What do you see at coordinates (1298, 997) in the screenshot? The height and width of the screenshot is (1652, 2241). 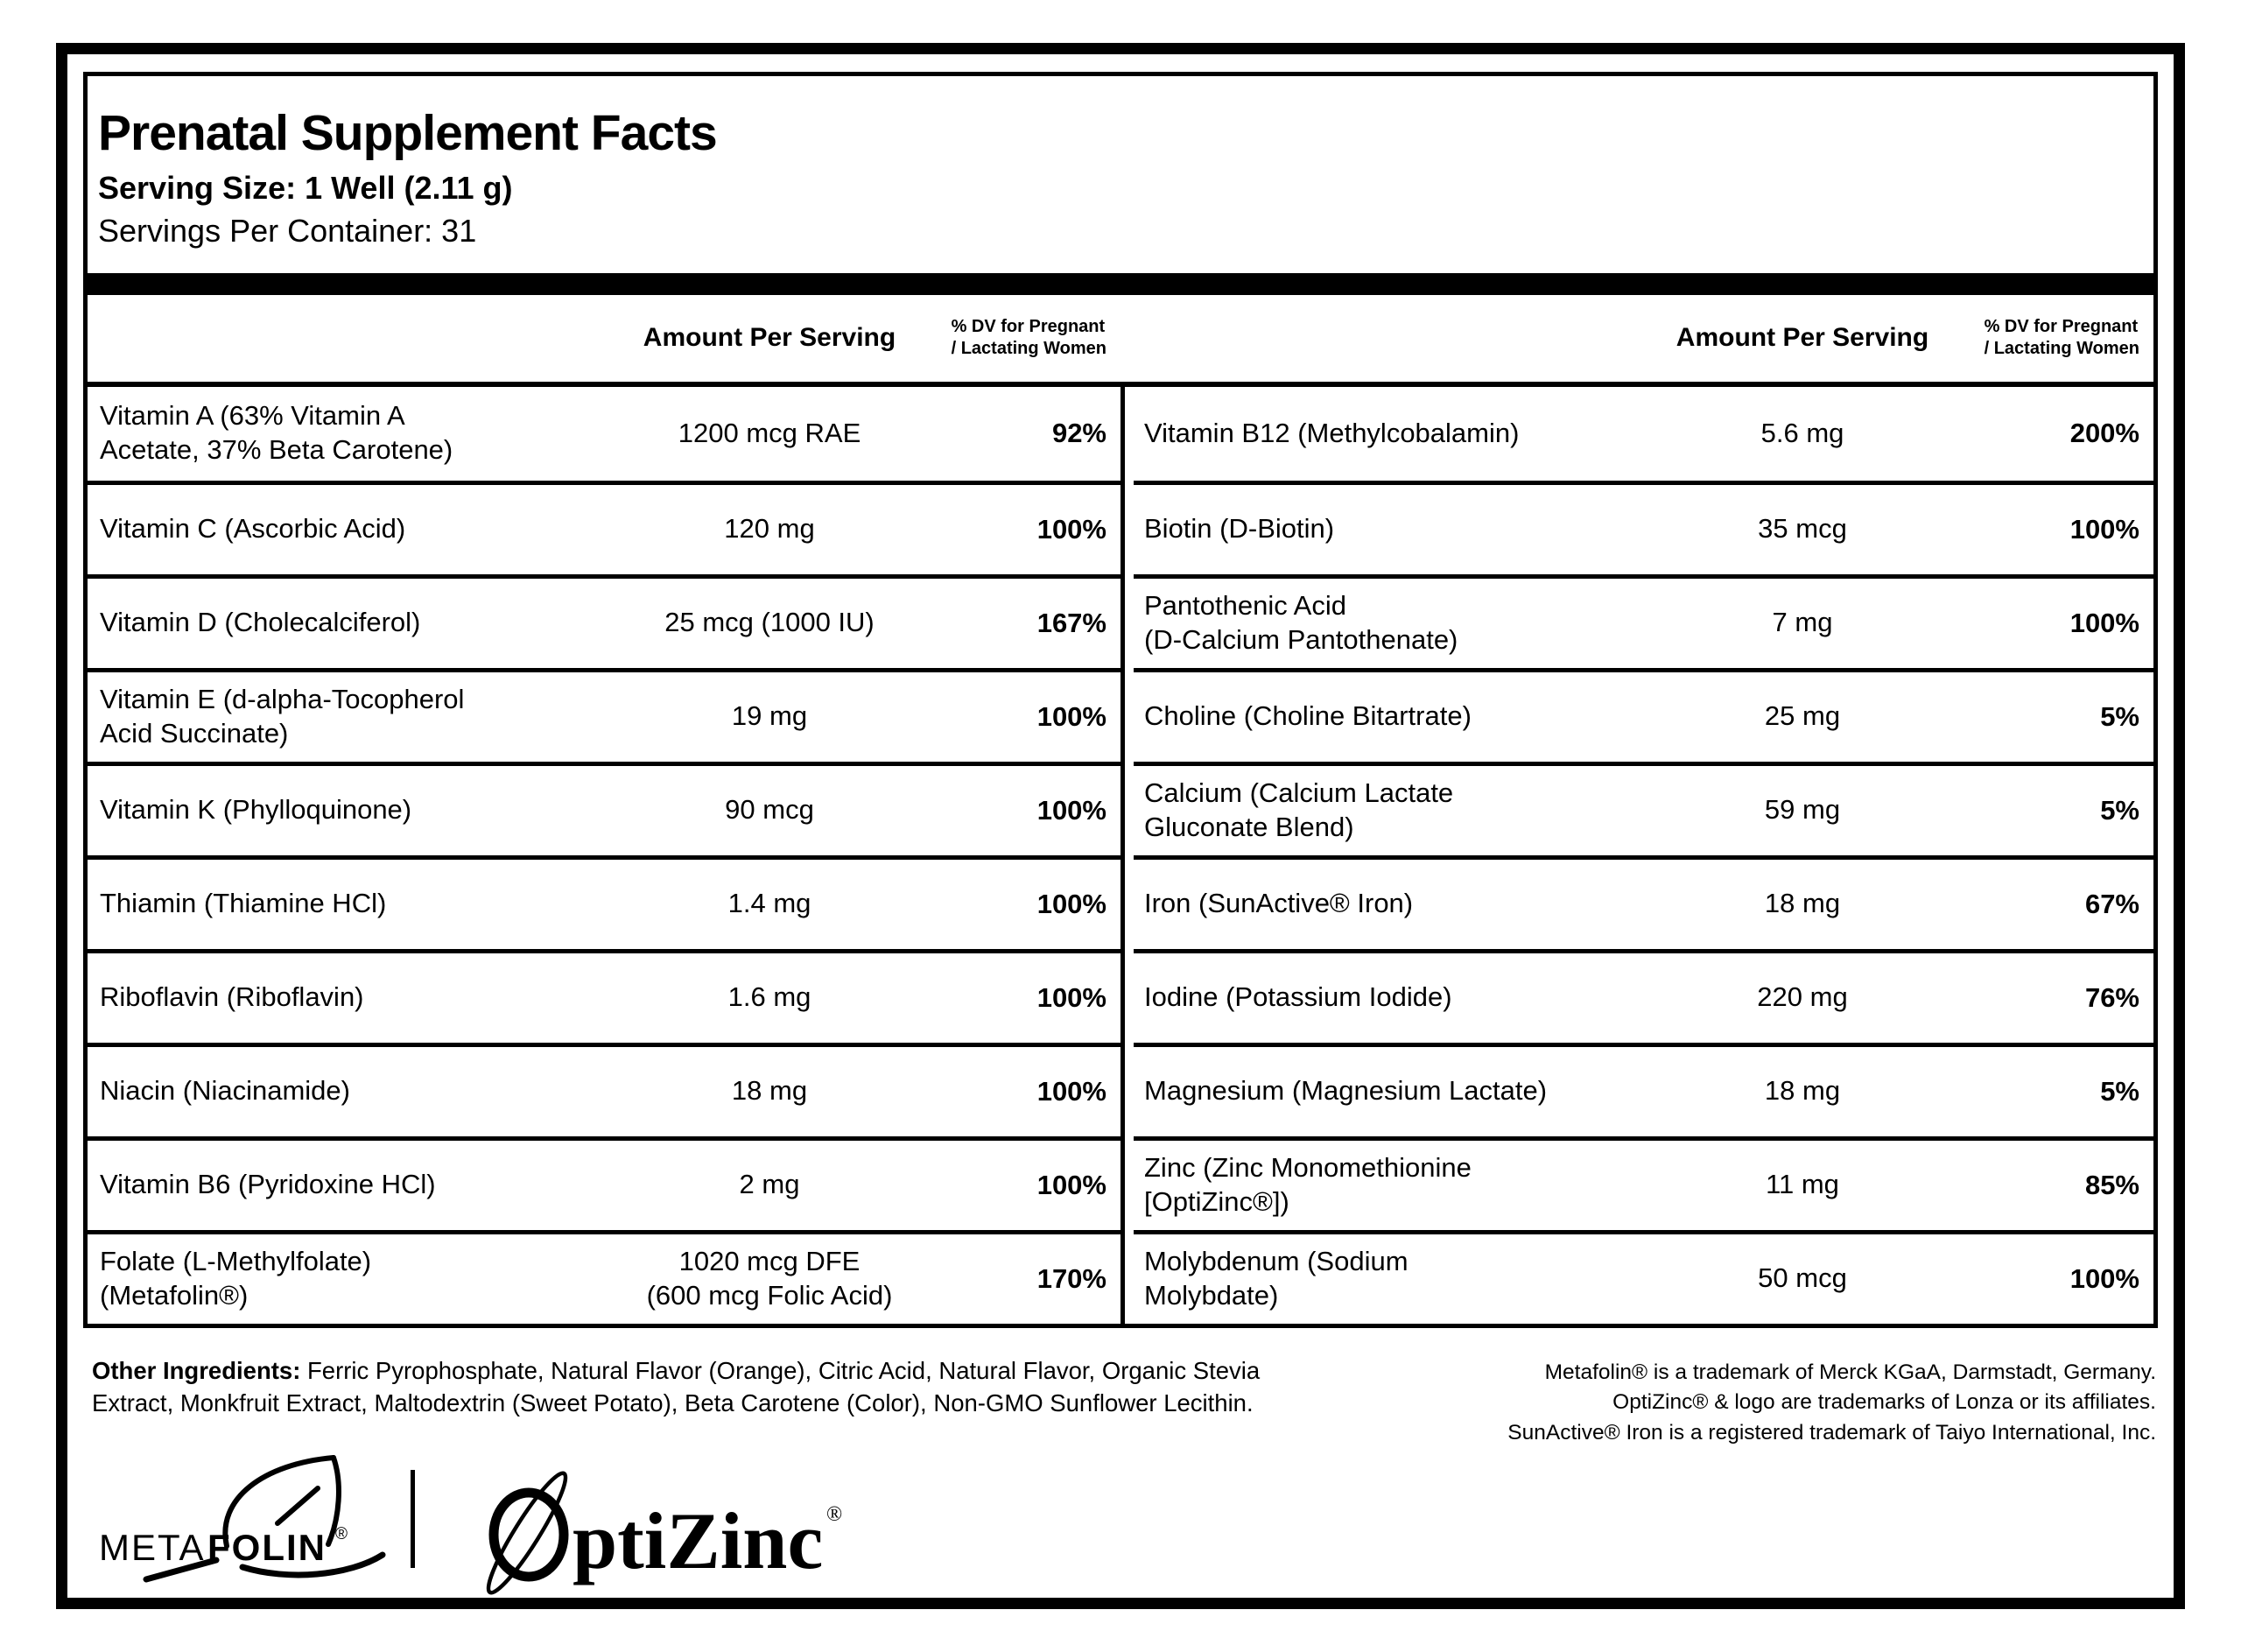 I see `nutrient-name: Iodine (Potassium Iodide)` at bounding box center [1298, 997].